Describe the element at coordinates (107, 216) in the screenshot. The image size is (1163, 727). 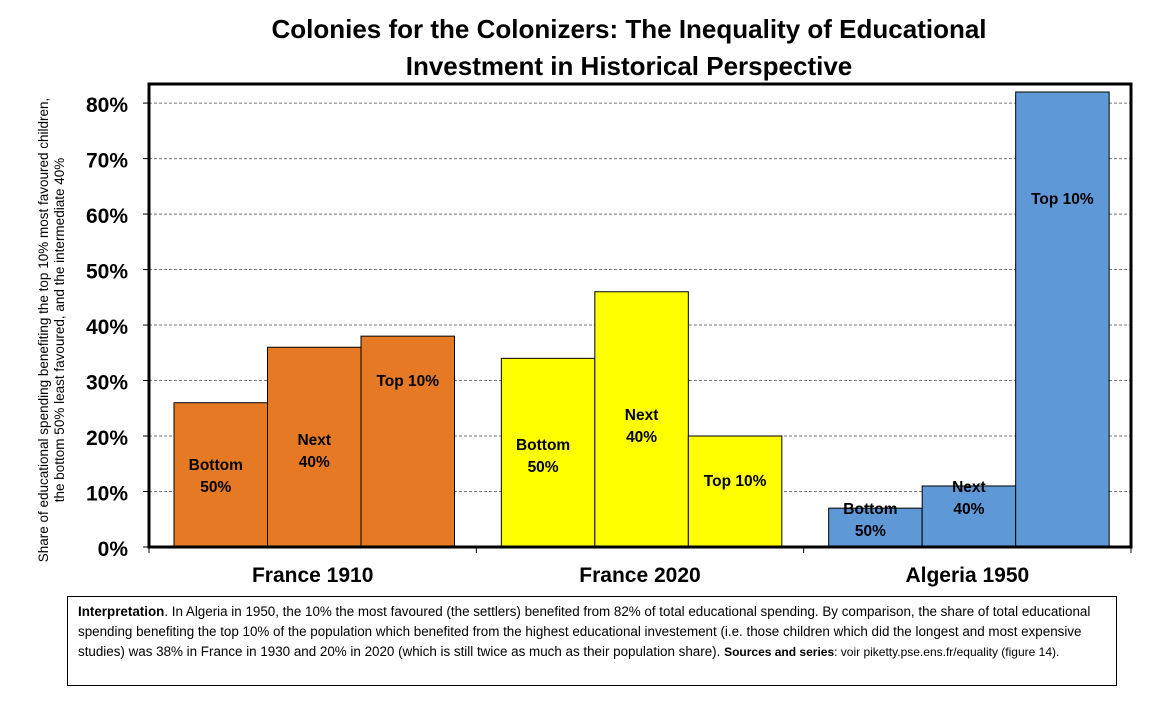
I see `y-tick-label: 60%` at that location.